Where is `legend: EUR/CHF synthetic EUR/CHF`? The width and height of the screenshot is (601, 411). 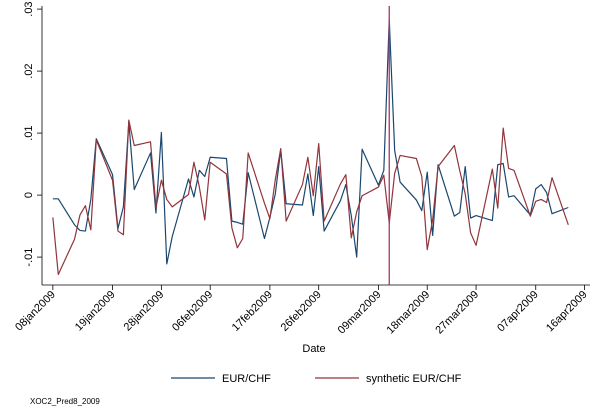
legend: EUR/CHF synthetic EUR/CHF is located at coordinates (316, 379).